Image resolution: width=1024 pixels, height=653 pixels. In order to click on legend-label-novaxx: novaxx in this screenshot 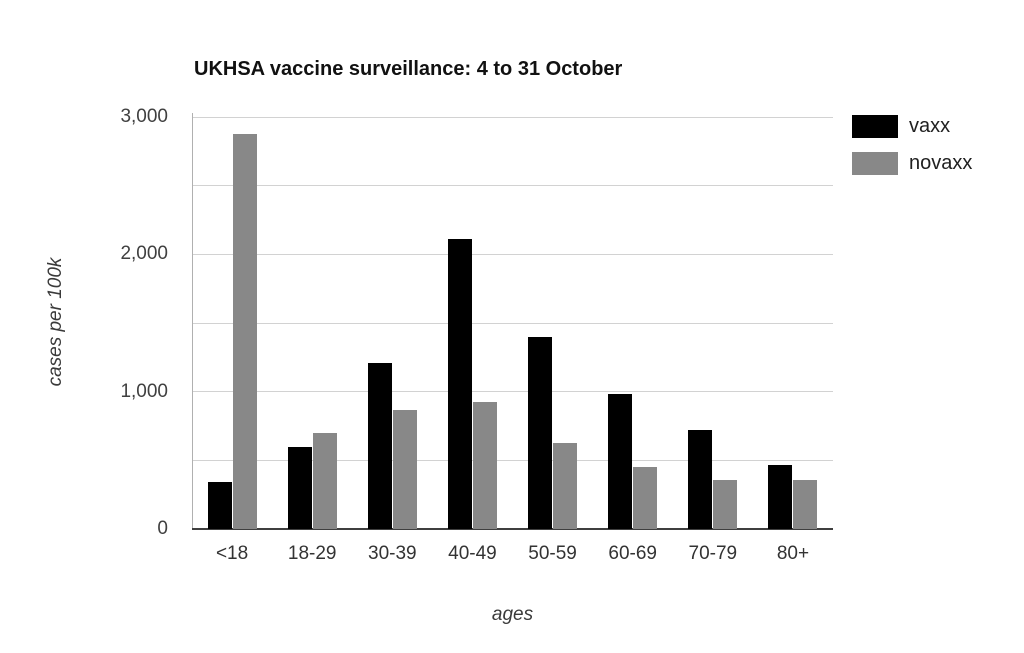, I will do `click(941, 163)`.